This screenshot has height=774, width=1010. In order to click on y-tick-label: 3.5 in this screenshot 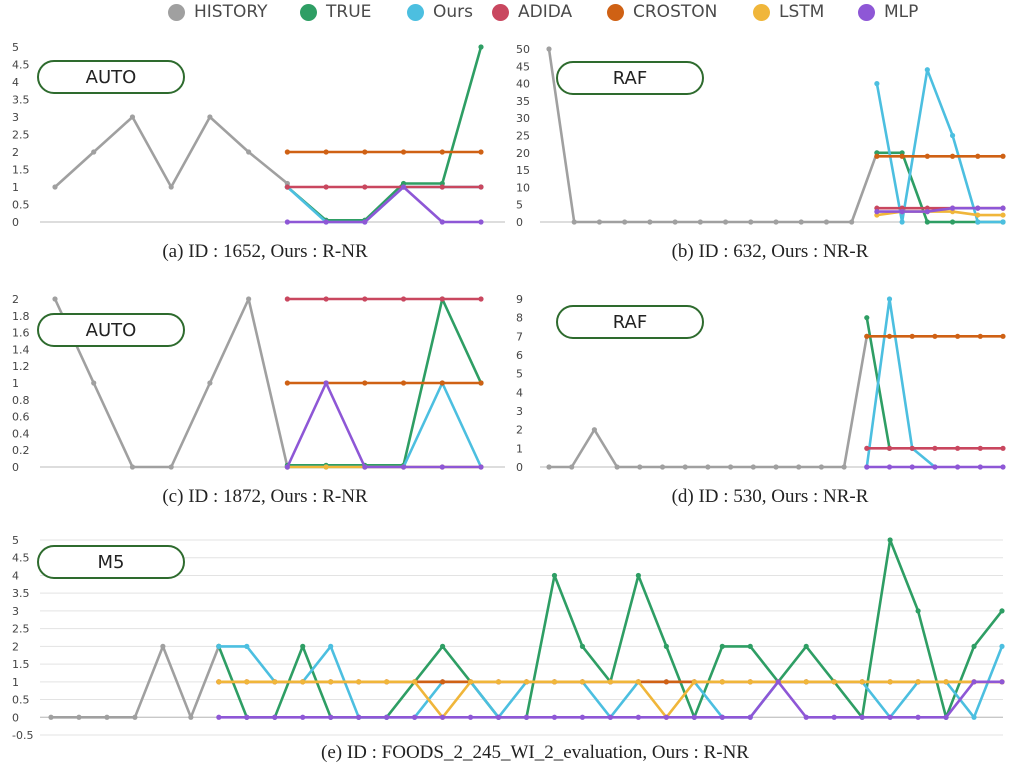, I will do `click(21, 100)`.